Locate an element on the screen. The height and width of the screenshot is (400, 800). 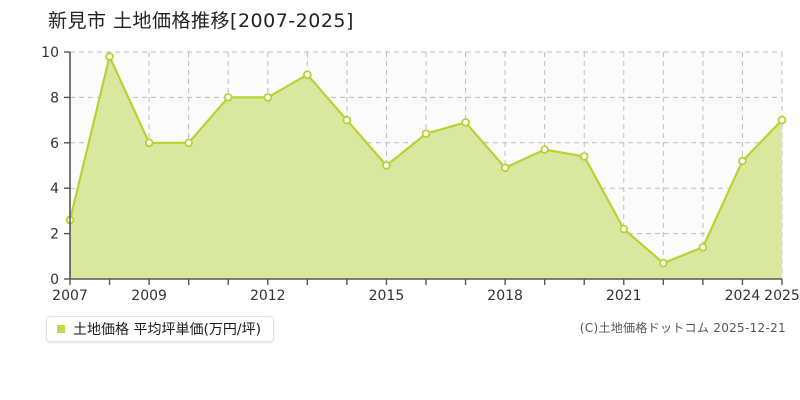
legend-swatch-icon is located at coordinates (61, 329).